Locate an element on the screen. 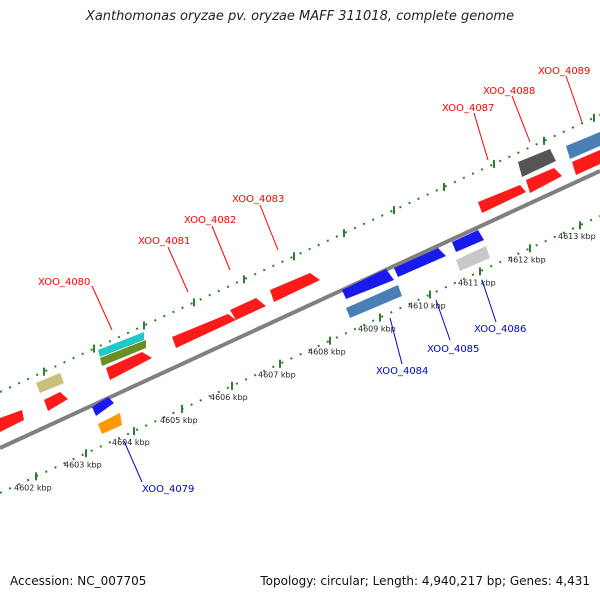 This screenshot has width=600, height=600. kbp-label: 4606 kbp is located at coordinates (229, 397).